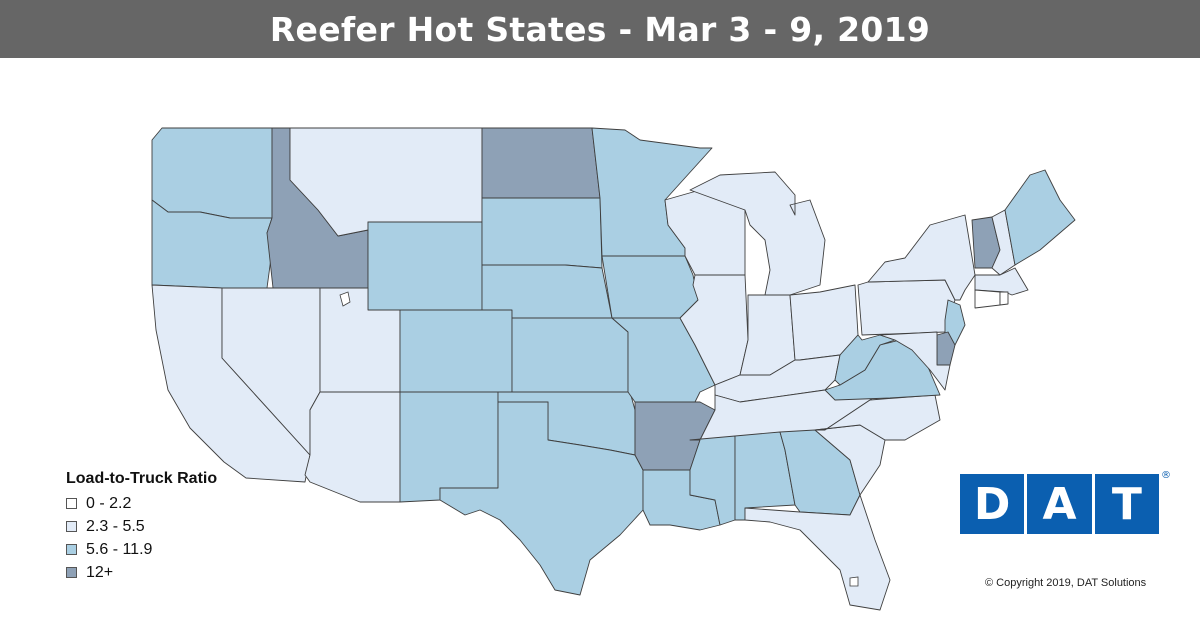 The image size is (1200, 628). I want to click on copyright-text: © Copyright 2019, DAT Solutions, so click(1066, 583).